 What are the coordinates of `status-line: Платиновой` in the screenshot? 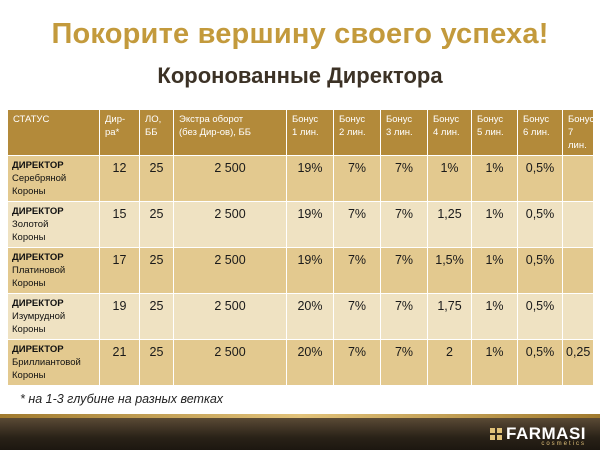 It's located at (39, 270).